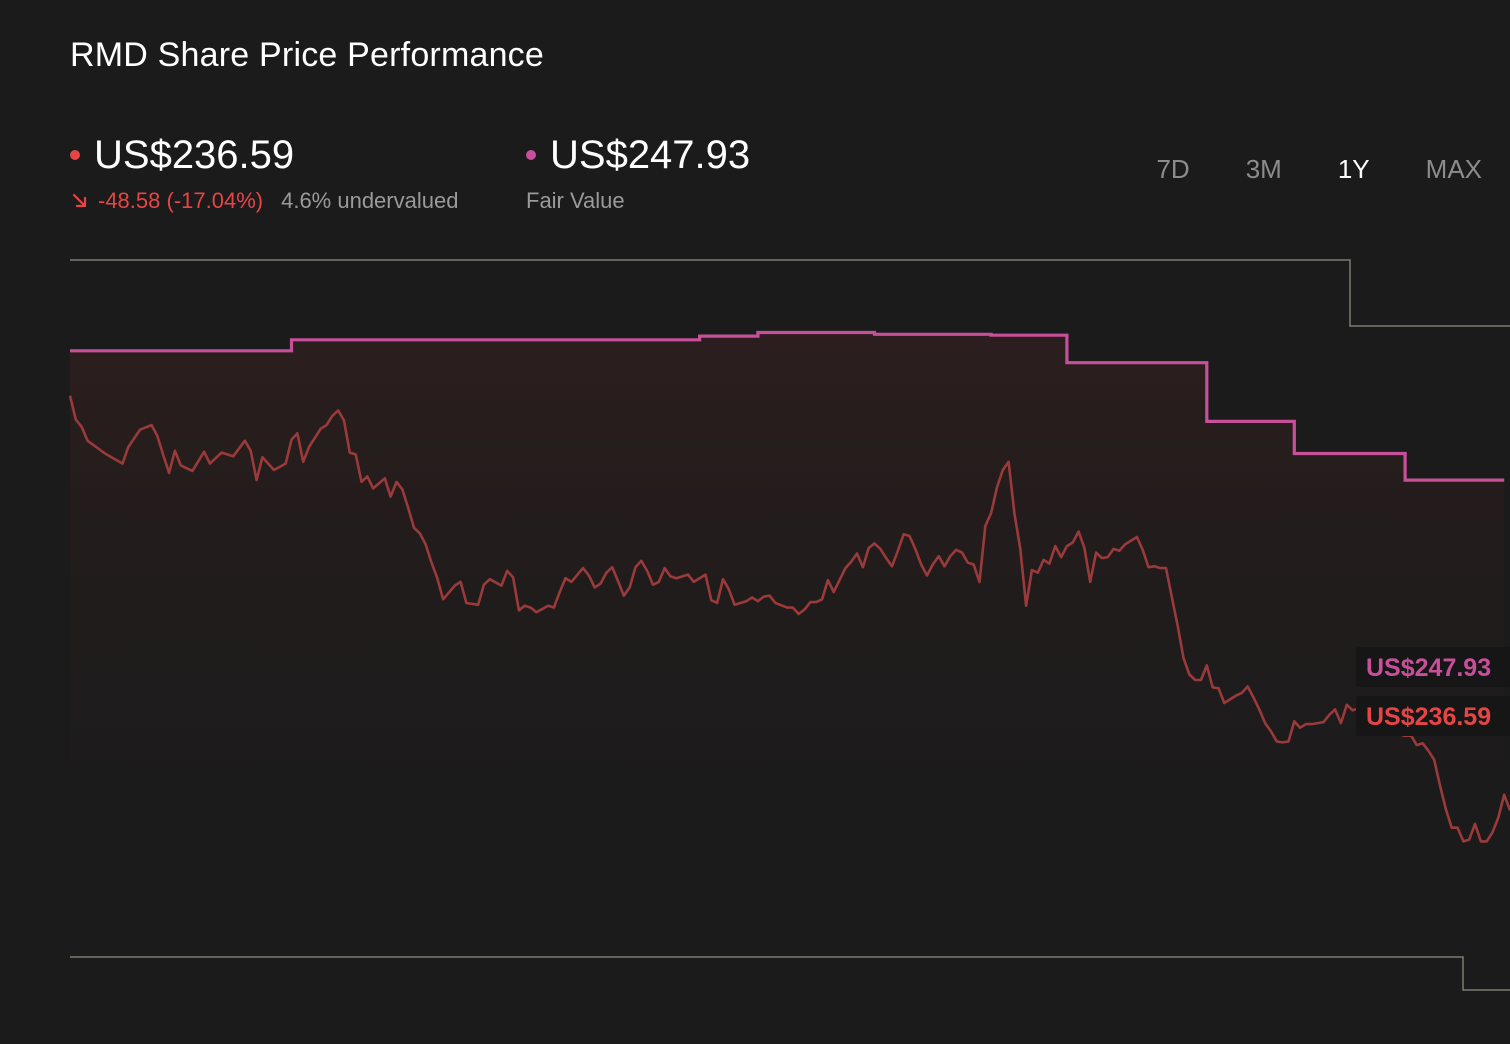  I want to click on range-tab-1y: 1Y, so click(1353, 169).